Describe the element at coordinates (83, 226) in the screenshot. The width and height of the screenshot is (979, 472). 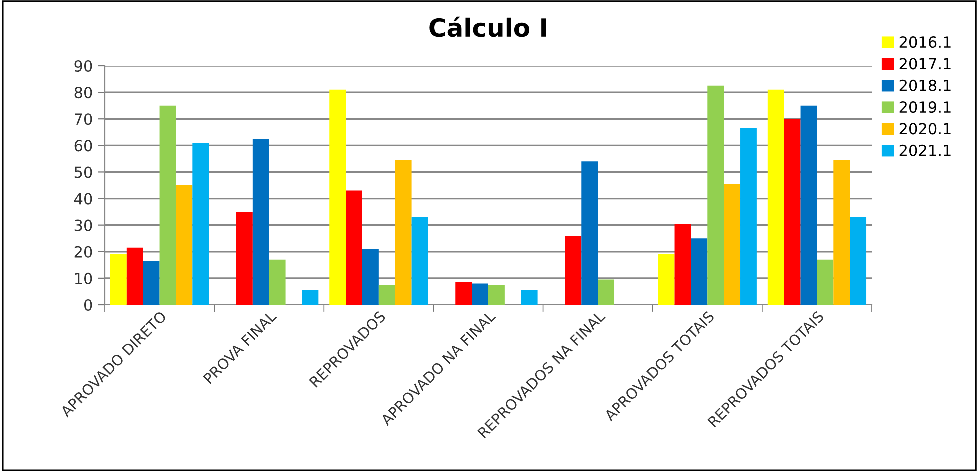
I see `y-tick-label: 30` at that location.